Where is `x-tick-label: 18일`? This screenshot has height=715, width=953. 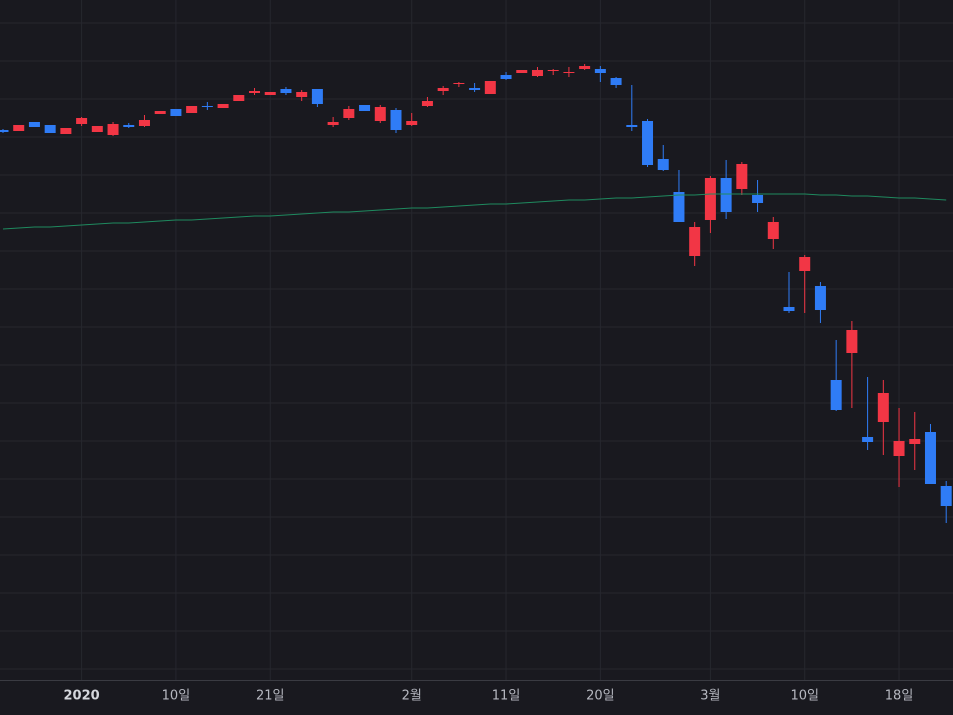 x-tick-label: 18일 is located at coordinates (899, 696).